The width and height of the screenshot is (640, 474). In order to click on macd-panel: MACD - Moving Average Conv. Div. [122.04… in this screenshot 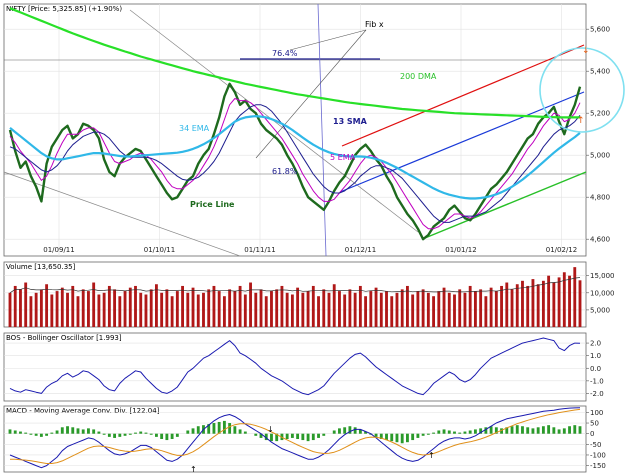, I will do `click(304, 439)`.